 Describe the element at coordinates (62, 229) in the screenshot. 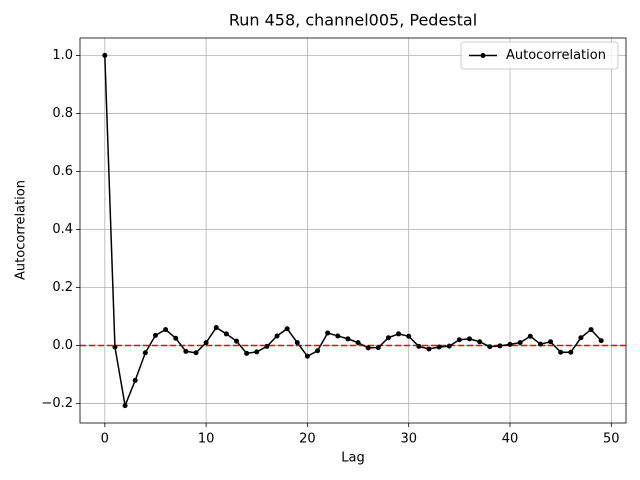

I see `y-tick-label: 0.4` at that location.